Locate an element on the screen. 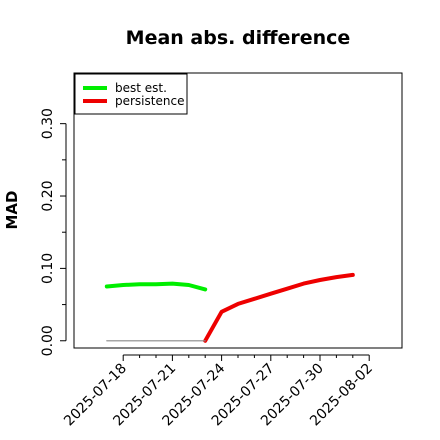 This screenshot has height=440, width=440. y-tick-label: 0.00 is located at coordinates (48, 340).